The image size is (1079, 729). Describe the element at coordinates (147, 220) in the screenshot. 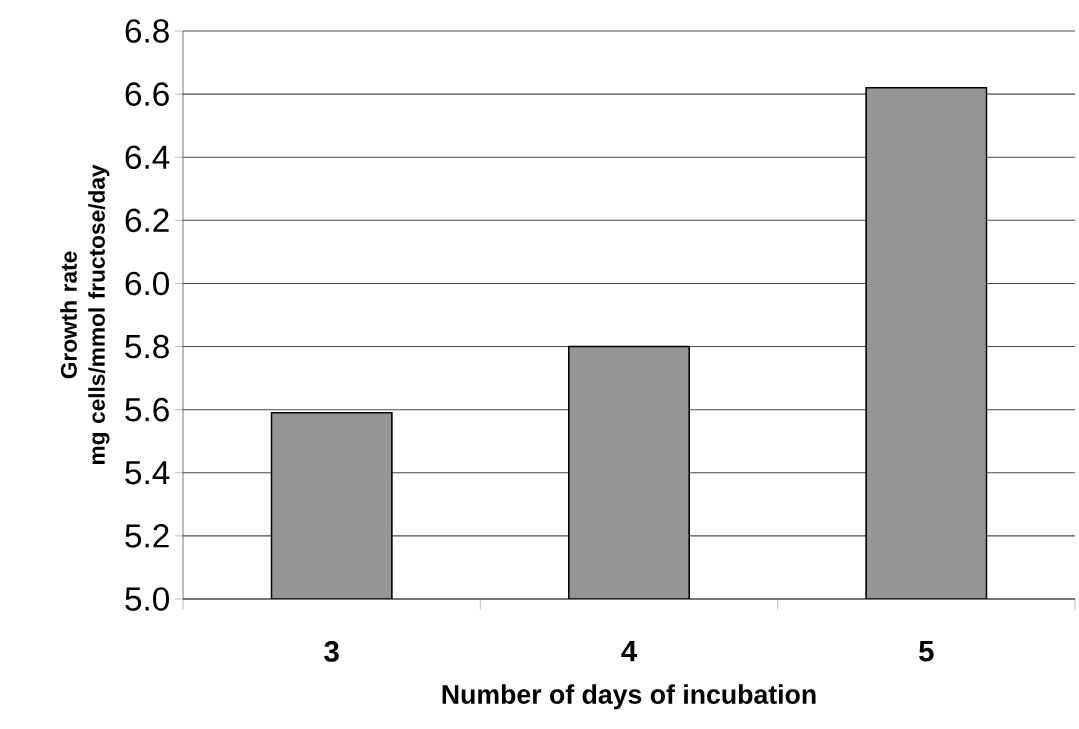

I see `y-tick-label: 6.2` at that location.